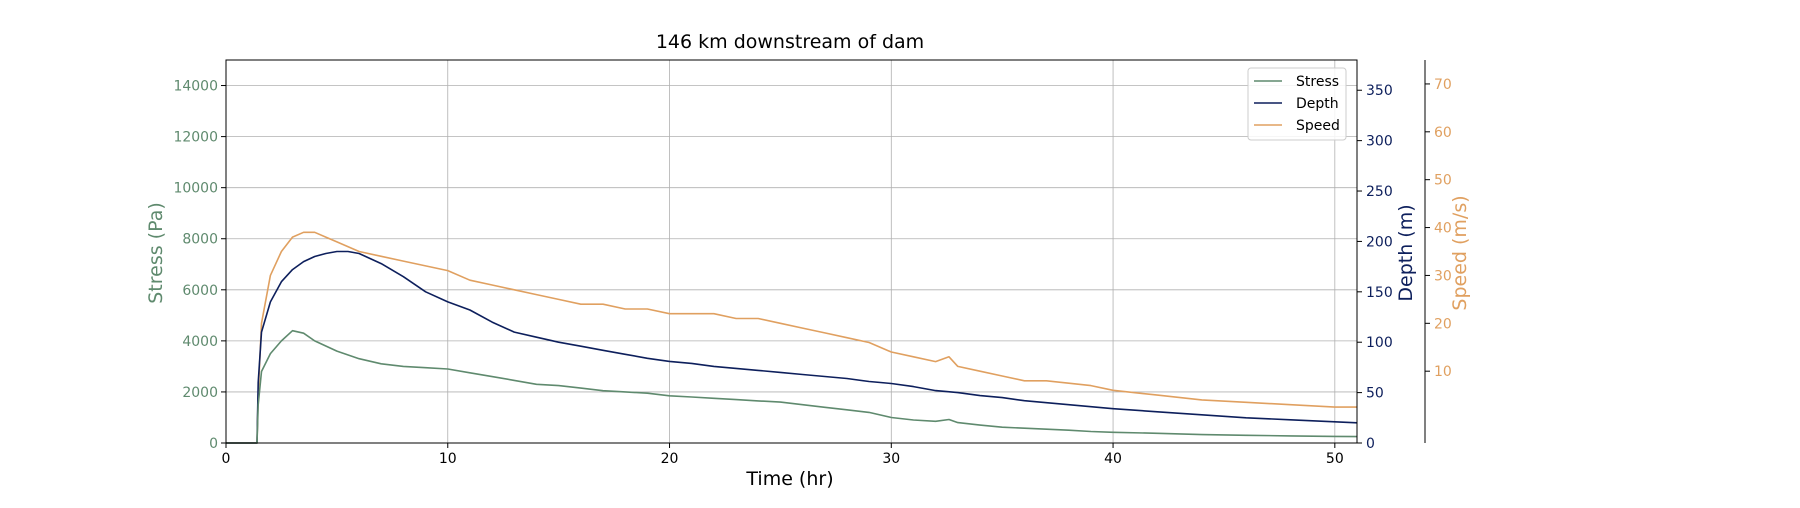 Image resolution: width=1800 pixels, height=508 pixels. What do you see at coordinates (1460, 252) in the screenshot?
I see `speed-axis-title: Speed (m/s)` at bounding box center [1460, 252].